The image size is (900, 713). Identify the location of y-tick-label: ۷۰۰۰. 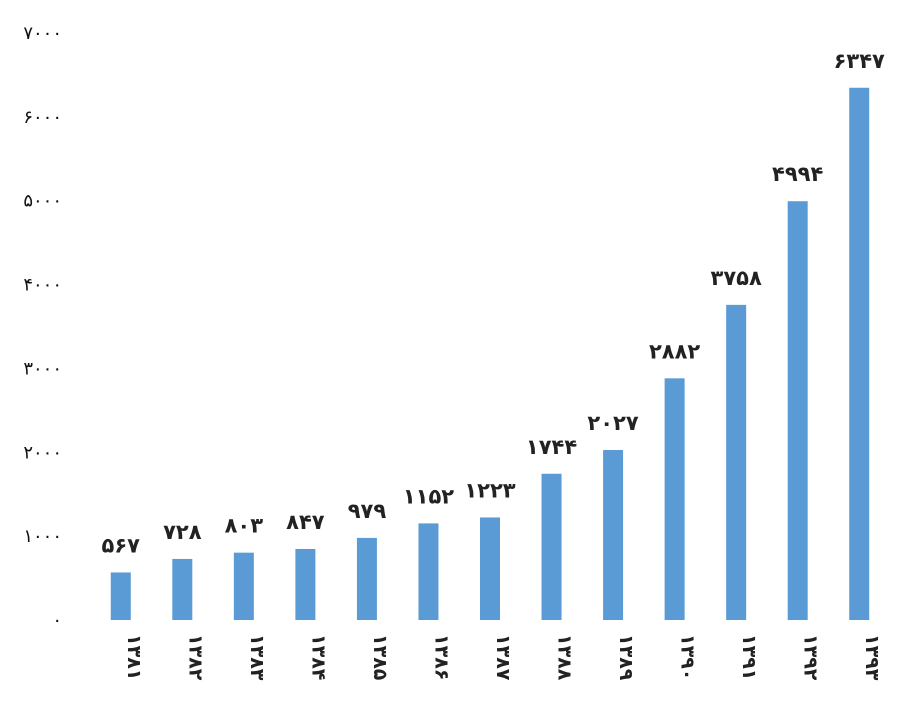
(42, 33).